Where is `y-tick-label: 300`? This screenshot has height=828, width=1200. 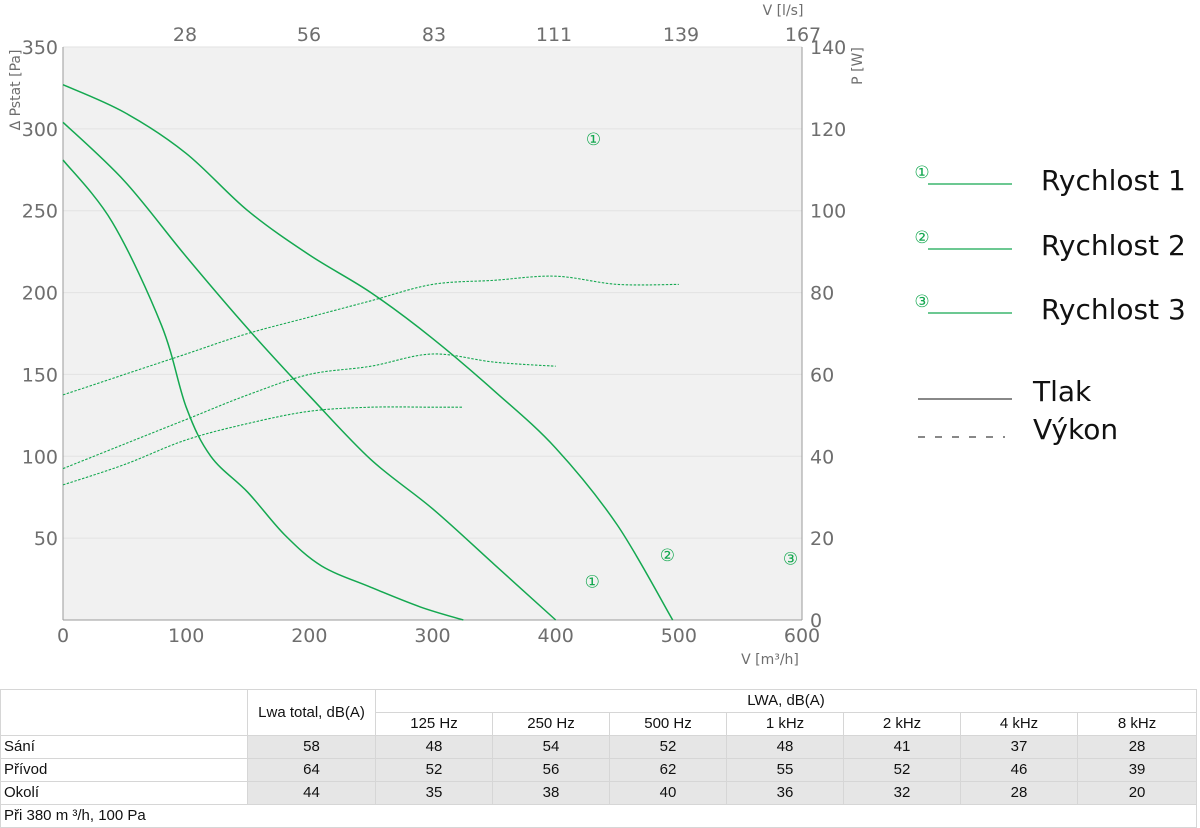 y-tick-label: 300 is located at coordinates (40, 130).